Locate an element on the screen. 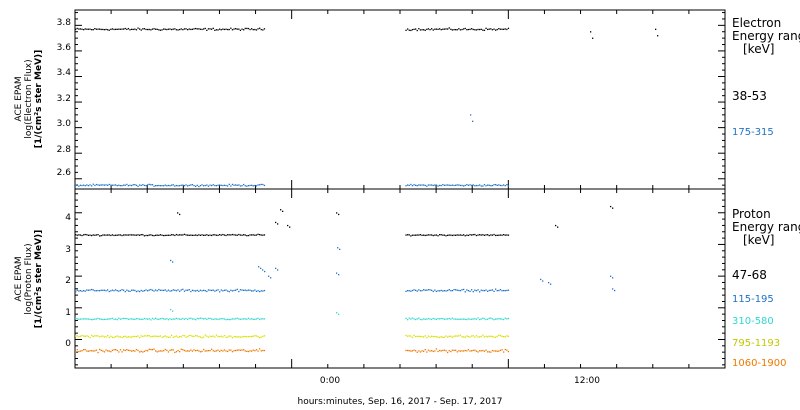  x-tick-label-0000: 0:00 is located at coordinates (330, 381).